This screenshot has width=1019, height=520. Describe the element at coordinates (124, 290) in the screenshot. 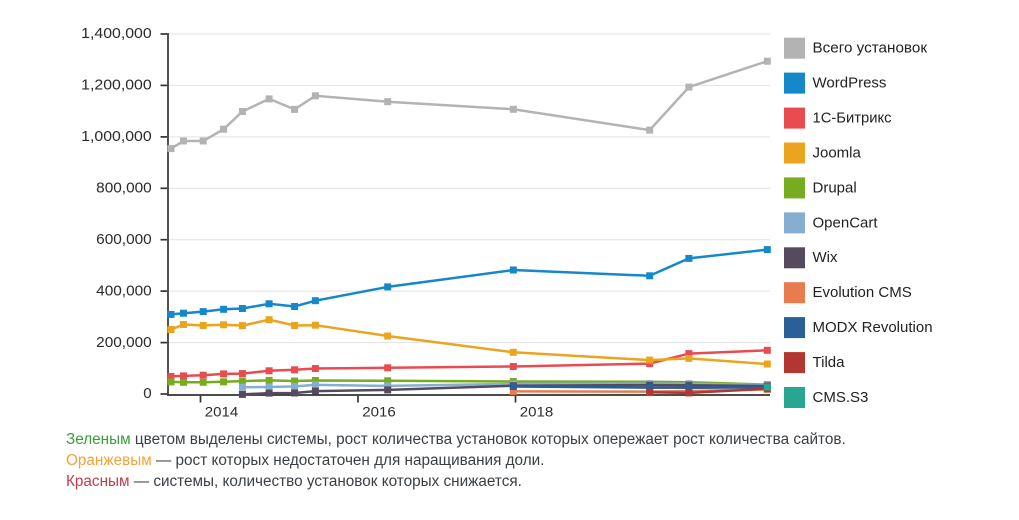

I see `svg-text: 400,000` at that location.